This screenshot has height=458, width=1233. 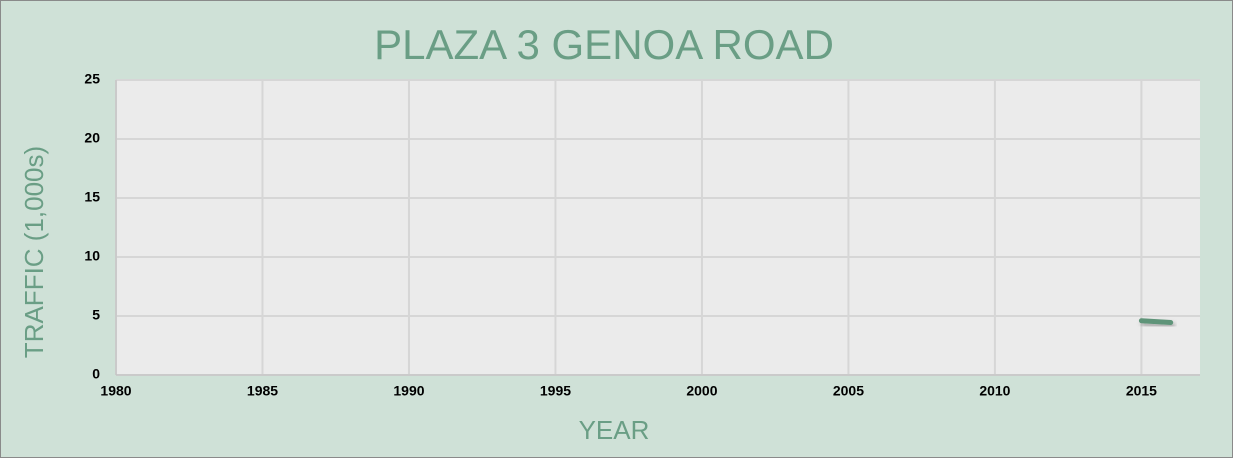 I want to click on y-tick-label: 10, so click(x=92, y=256).